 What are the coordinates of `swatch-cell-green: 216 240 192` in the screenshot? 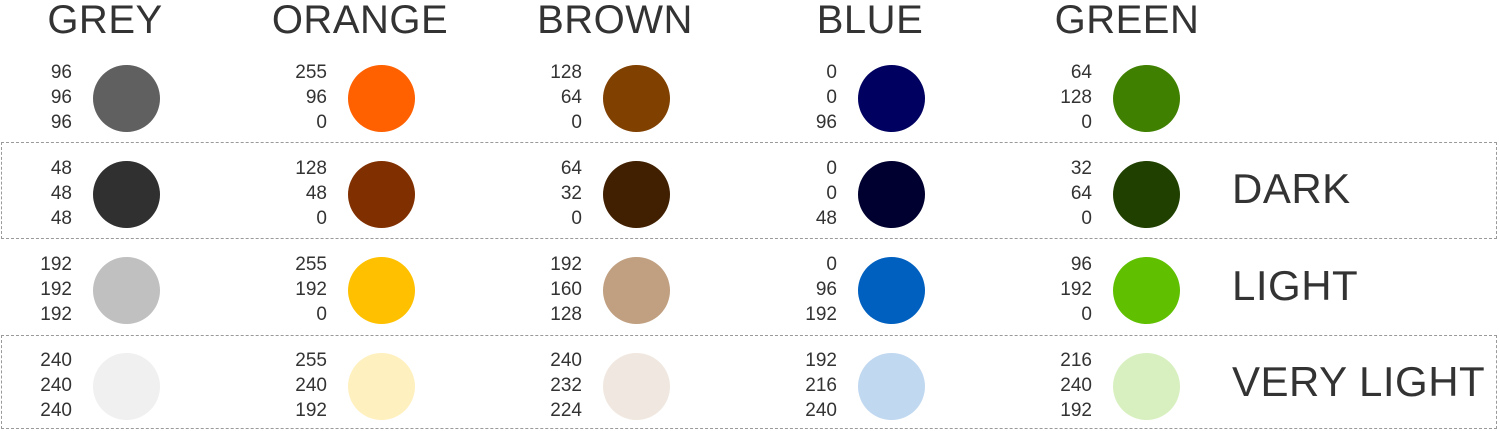 It's located at (1112, 388).